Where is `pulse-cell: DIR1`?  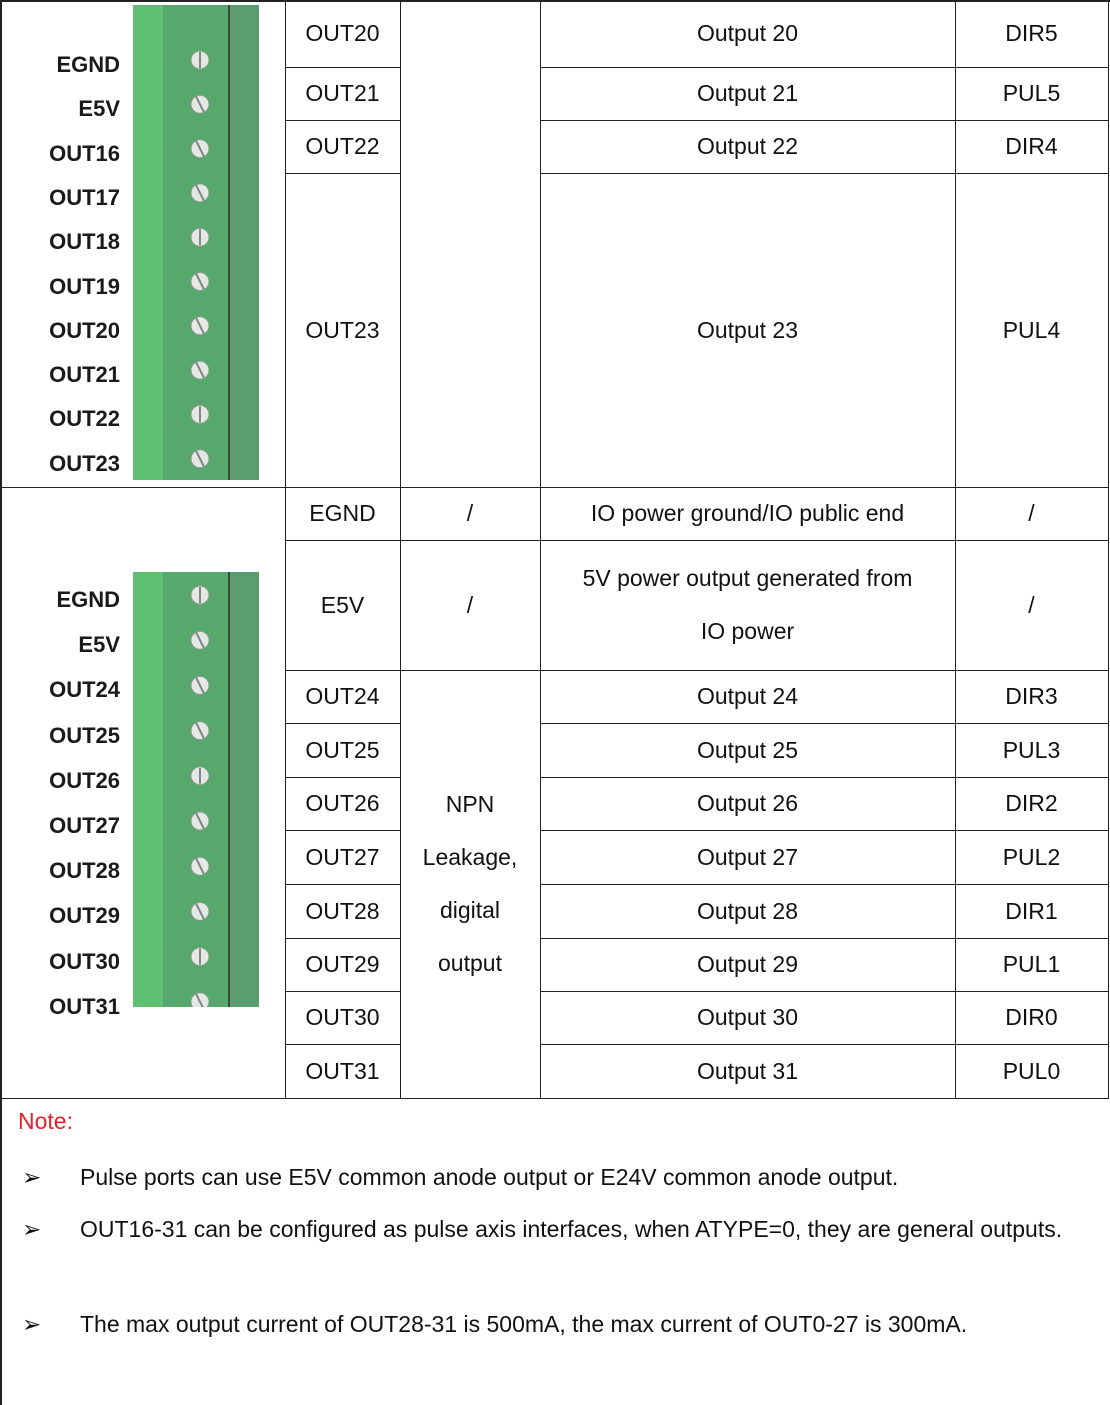
pulse-cell: DIR1 is located at coordinates (1032, 911).